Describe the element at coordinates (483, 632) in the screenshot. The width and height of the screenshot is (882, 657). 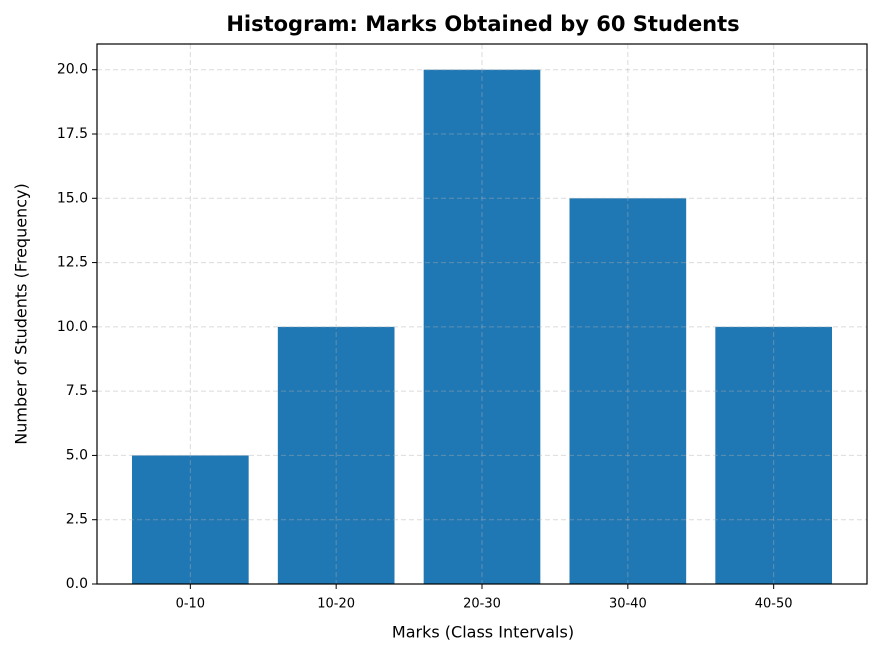
I see `x-axis-label: Marks (Class Intervals)` at that location.